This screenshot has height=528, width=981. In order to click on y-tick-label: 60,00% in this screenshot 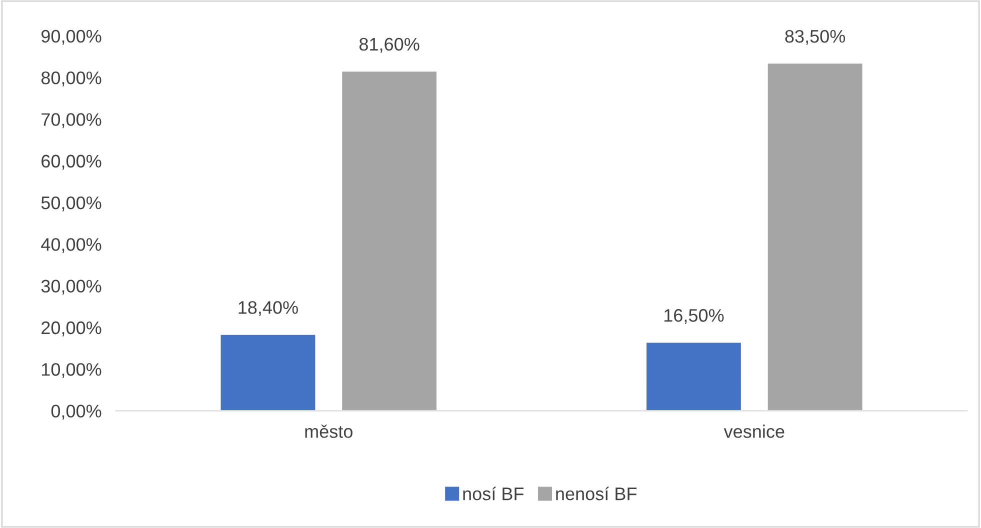, I will do `click(72, 162)`.